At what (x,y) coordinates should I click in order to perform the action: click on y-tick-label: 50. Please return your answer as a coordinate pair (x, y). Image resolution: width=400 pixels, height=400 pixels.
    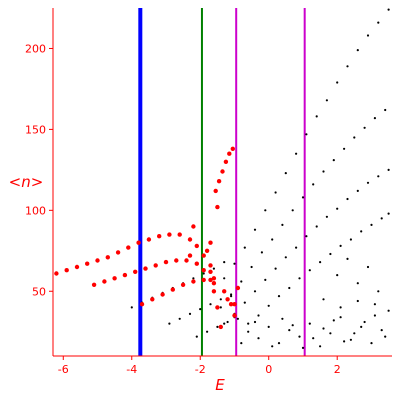
    Looking at the image, I should click on (39, 291).